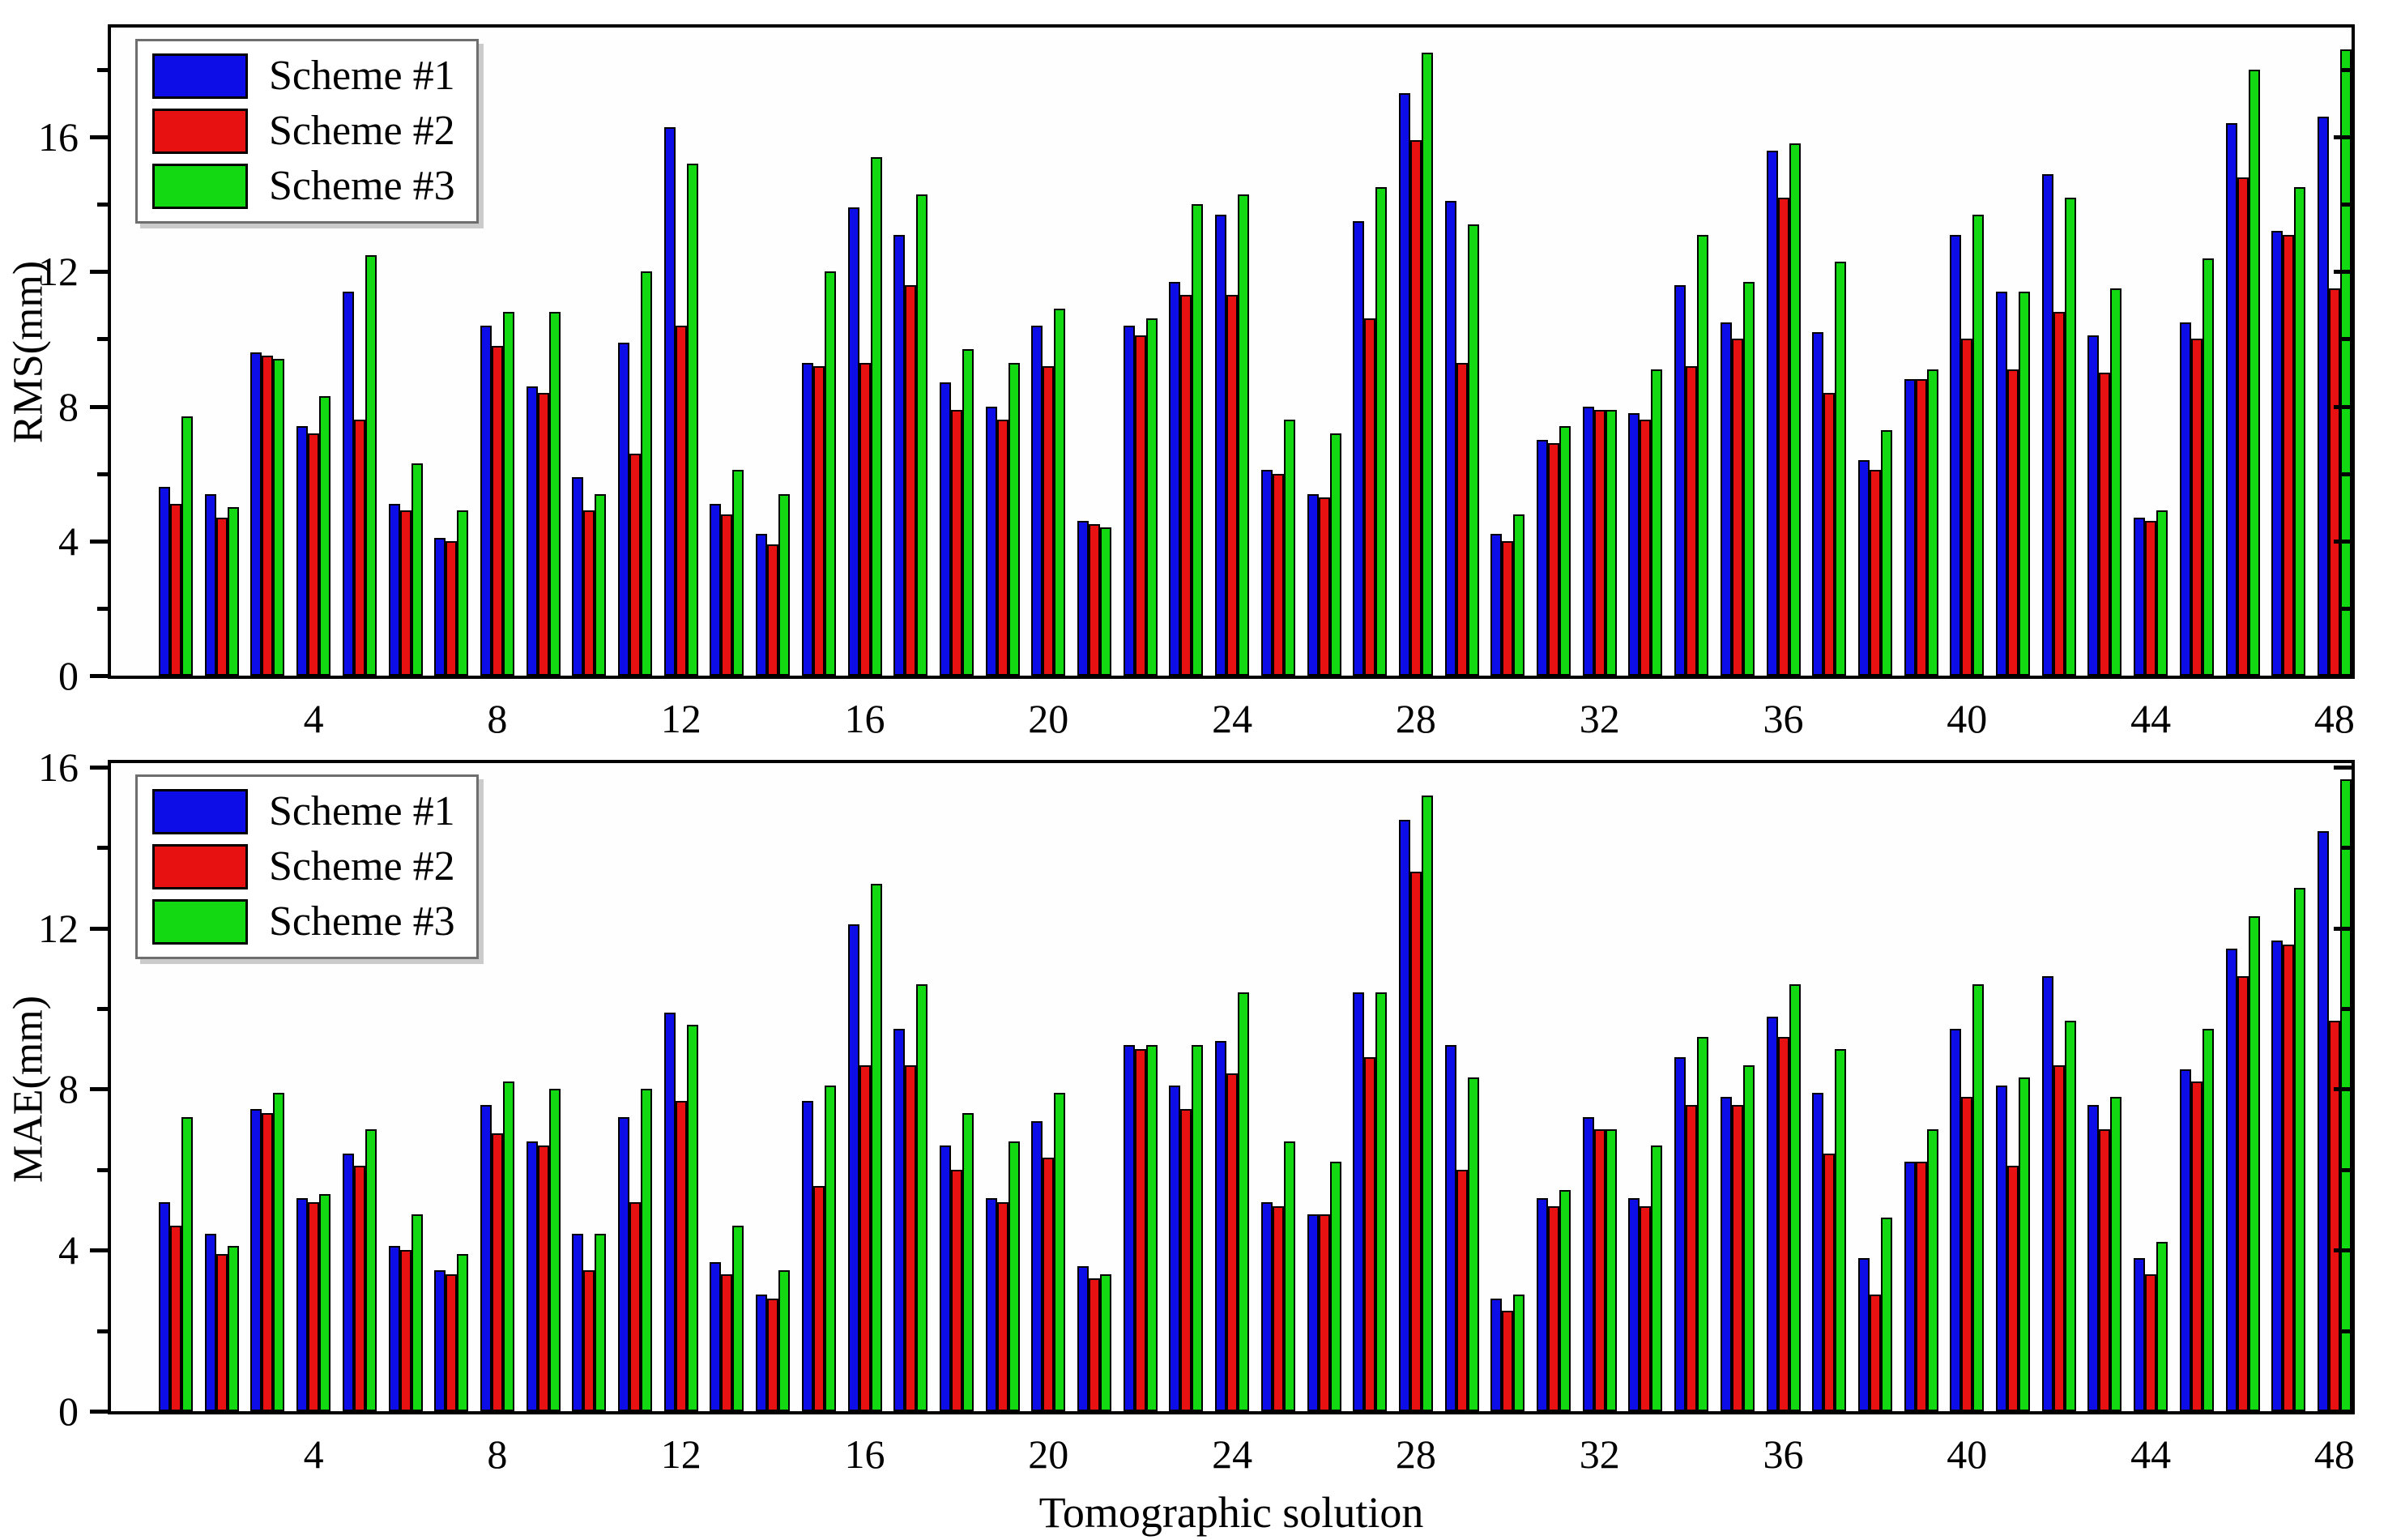  What do you see at coordinates (362, 131) in the screenshot?
I see `legend-label: Scheme #2` at bounding box center [362, 131].